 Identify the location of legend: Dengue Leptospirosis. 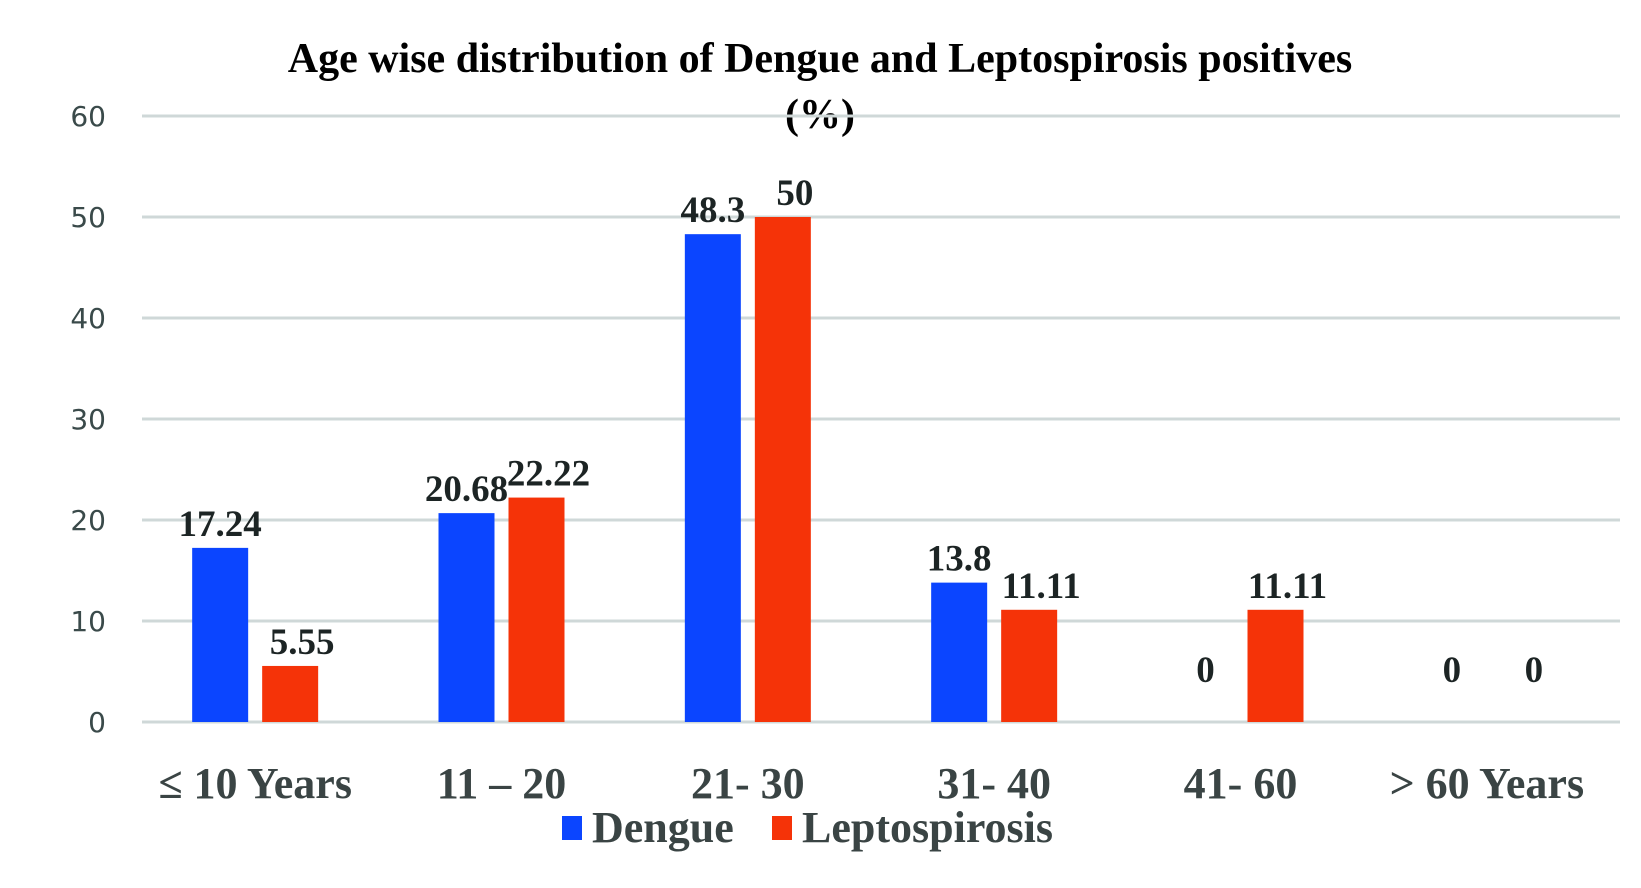
(807, 827).